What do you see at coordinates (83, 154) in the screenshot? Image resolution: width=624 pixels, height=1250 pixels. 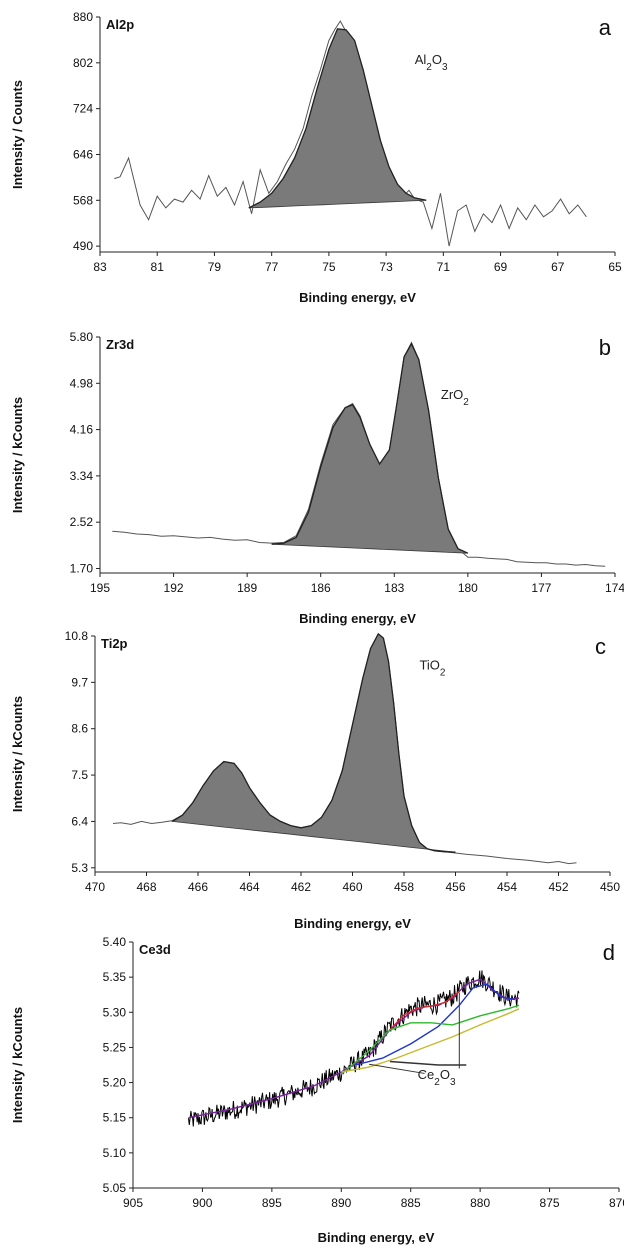 I see `y-tick-label: 646` at bounding box center [83, 154].